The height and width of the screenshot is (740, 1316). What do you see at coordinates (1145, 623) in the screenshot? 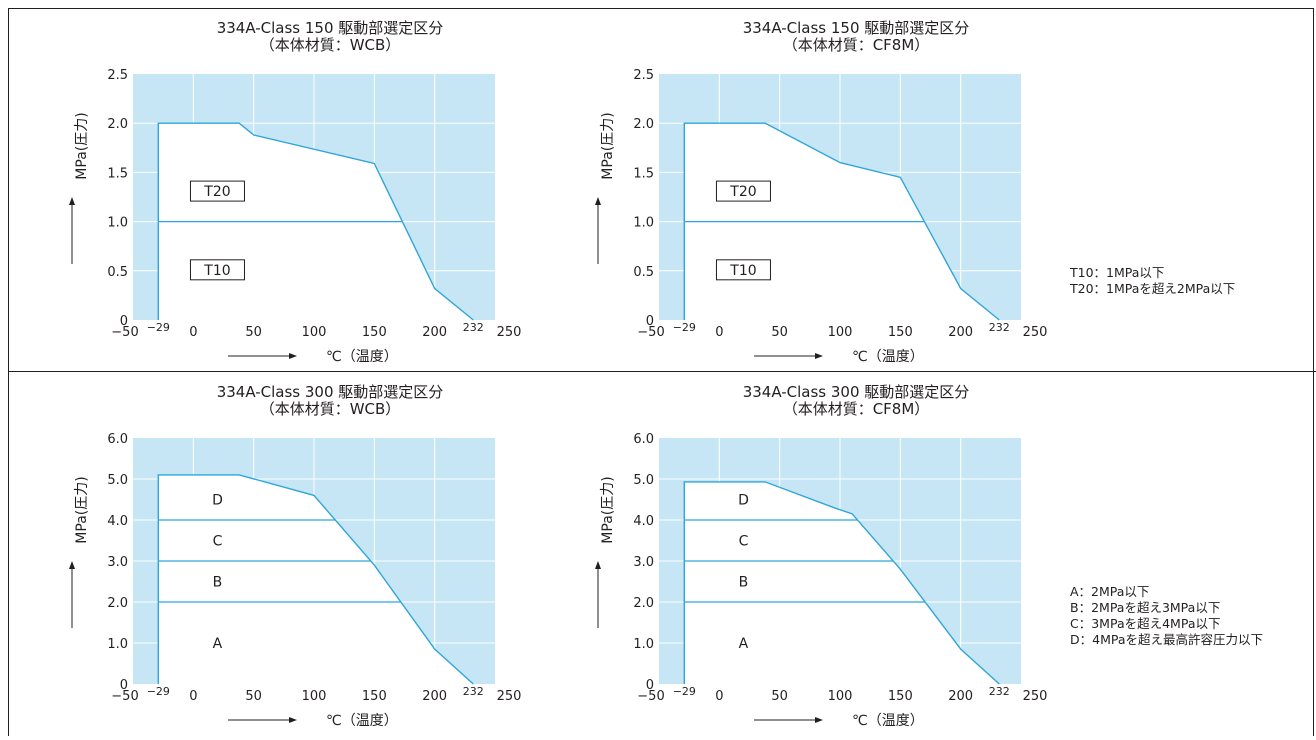
I see `legend-item: C：3MPaを超え4MPa以下` at bounding box center [1145, 623].